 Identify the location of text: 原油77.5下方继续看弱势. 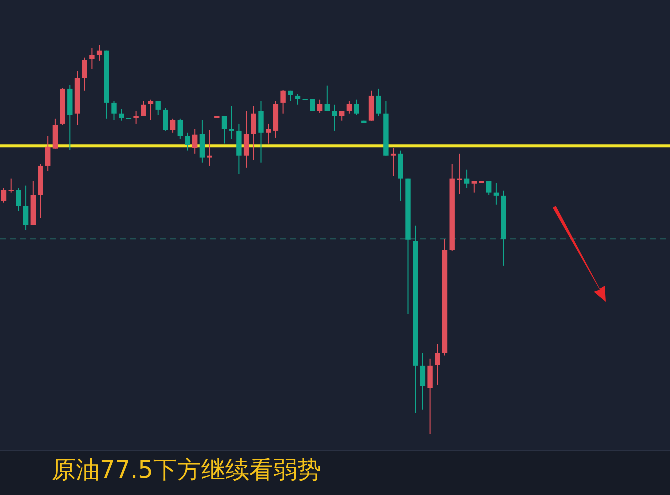
(187, 470).